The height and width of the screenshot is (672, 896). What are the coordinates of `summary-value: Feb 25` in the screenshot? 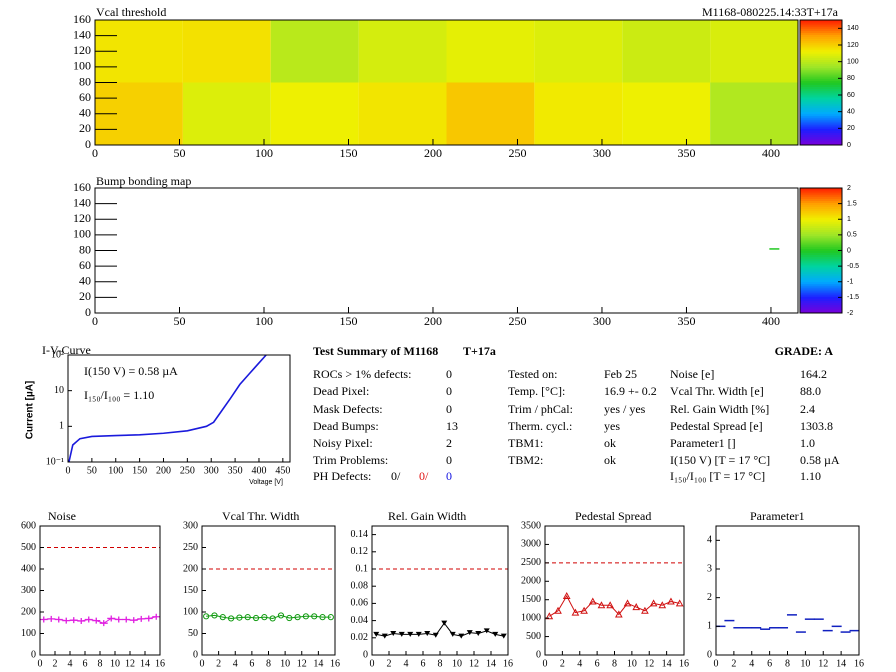 It's located at (620, 374).